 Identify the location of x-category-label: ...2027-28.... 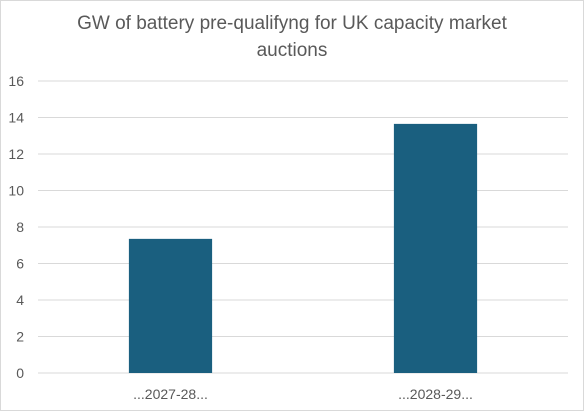
(170, 394).